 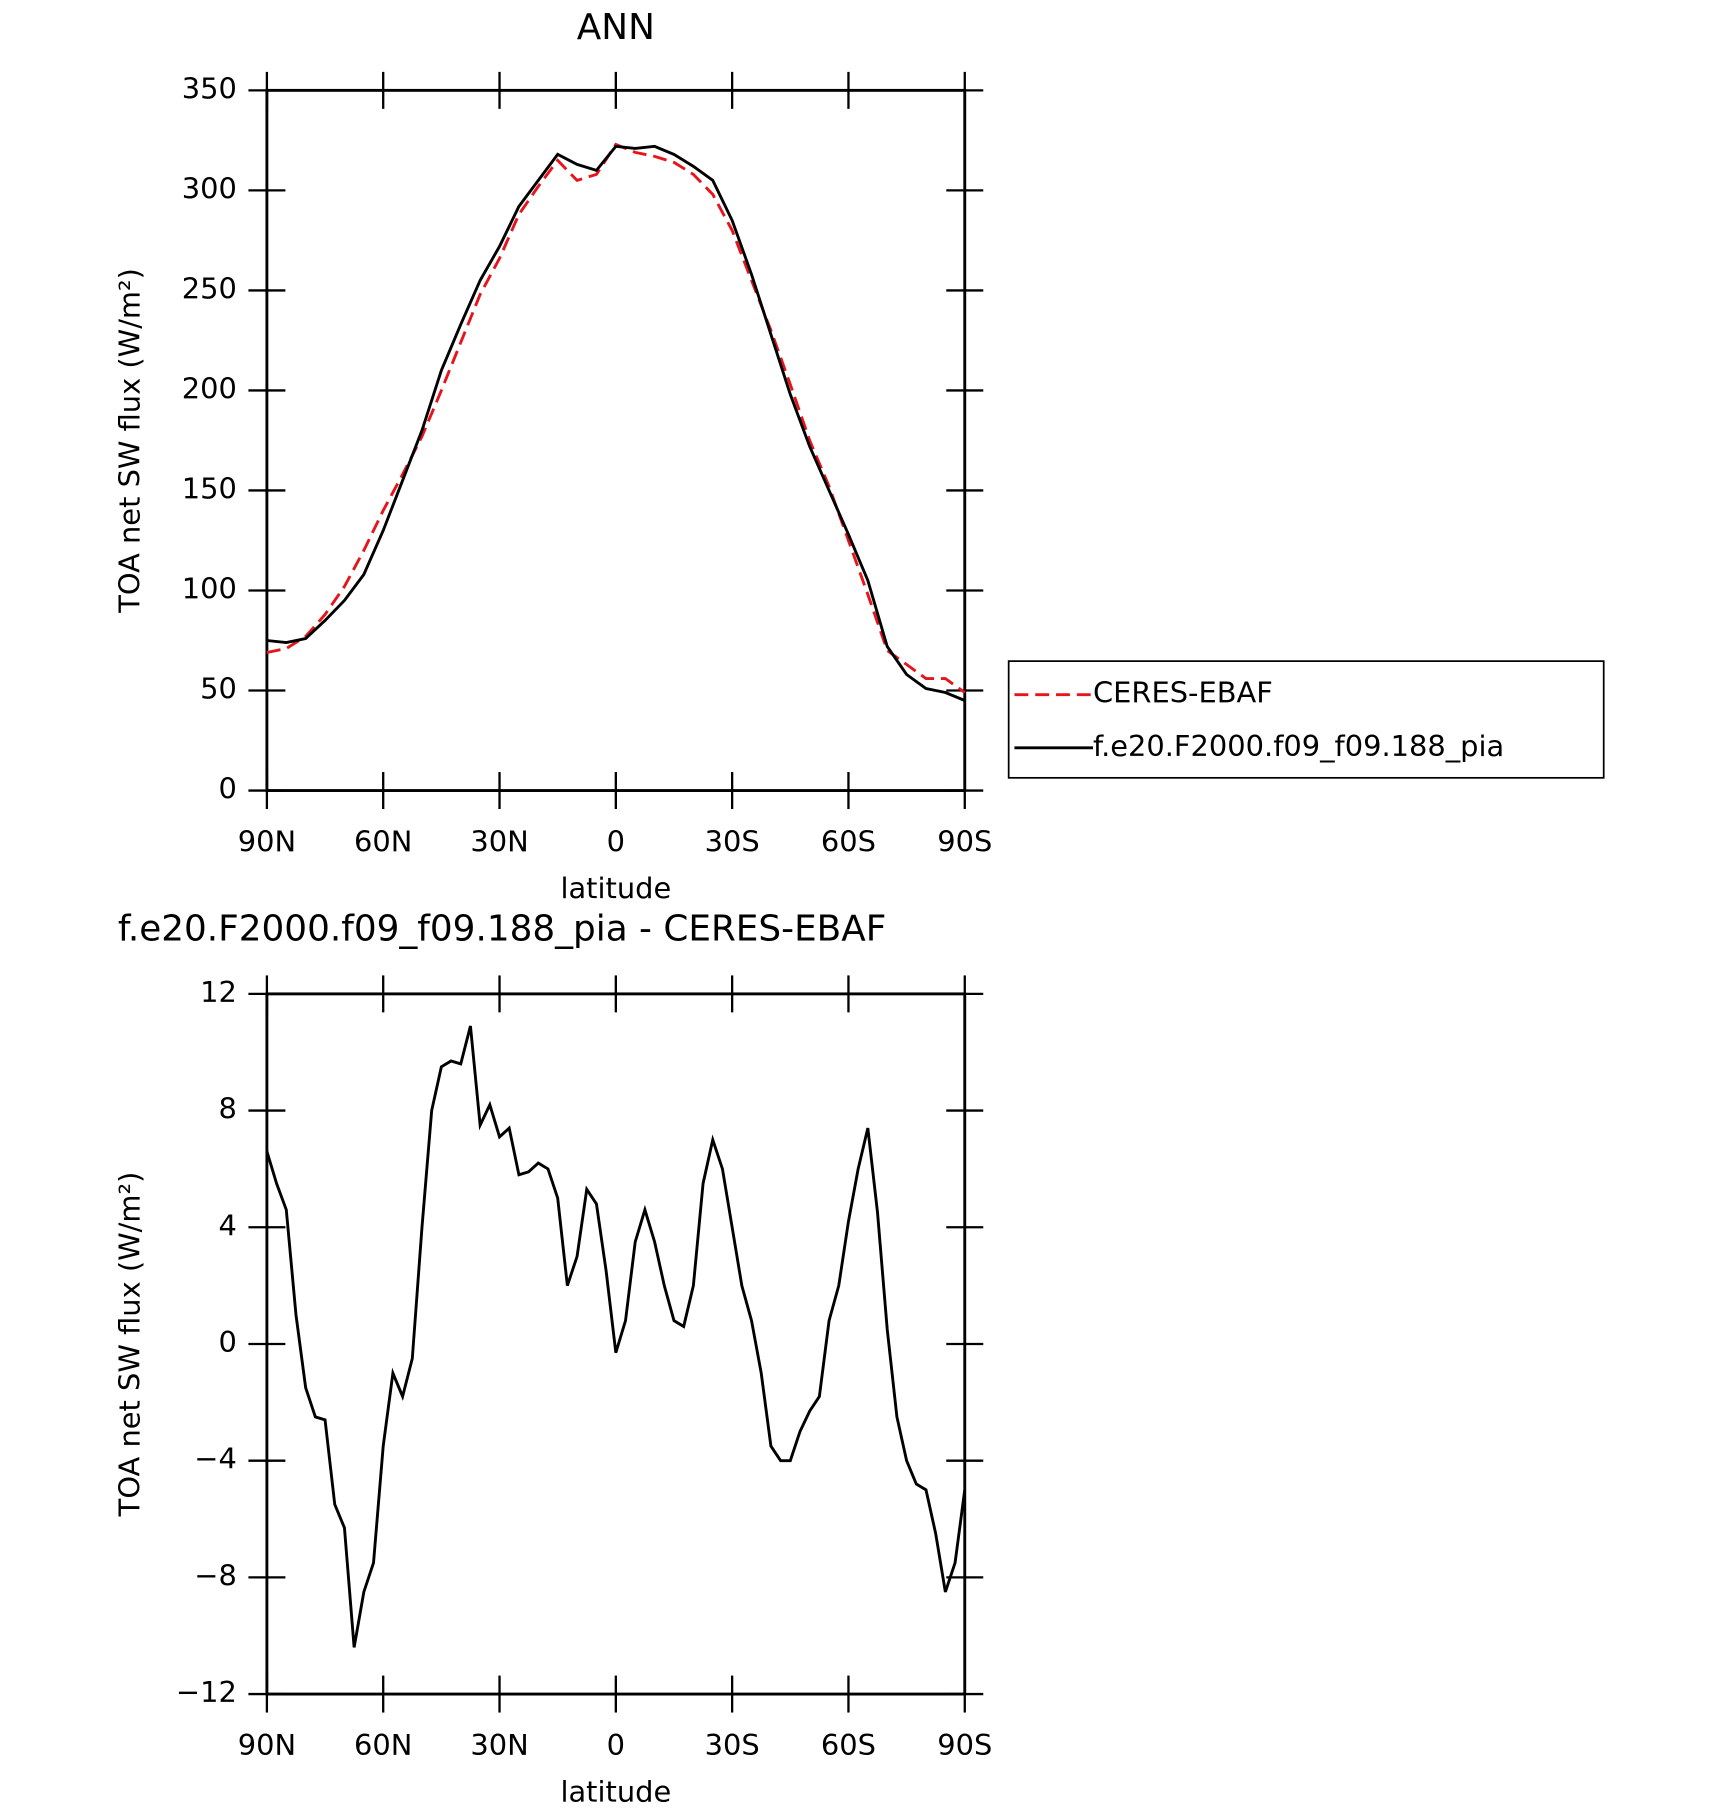 I want to click on y-tick-label: 300, so click(x=209, y=188).